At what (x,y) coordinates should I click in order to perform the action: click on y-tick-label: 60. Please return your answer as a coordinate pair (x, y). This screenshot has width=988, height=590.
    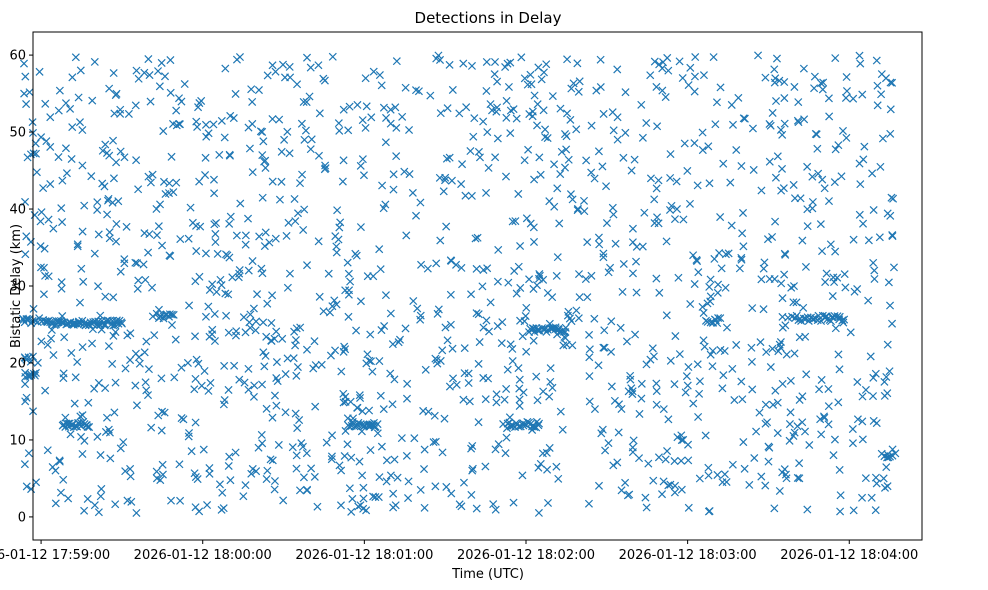
    Looking at the image, I should click on (17, 56).